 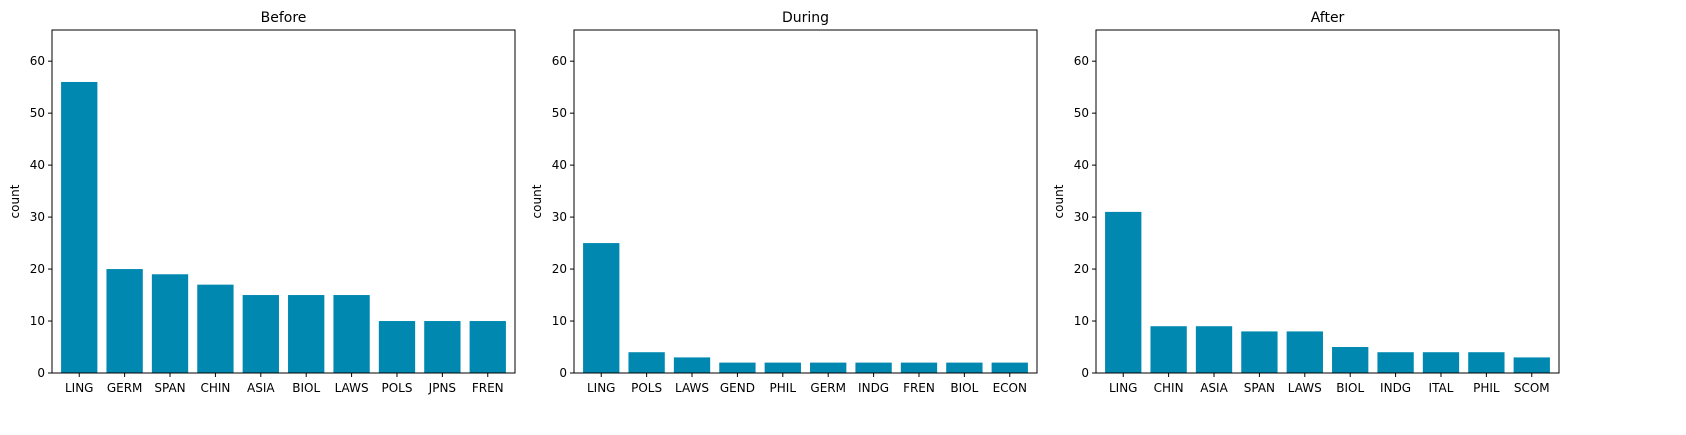 What do you see at coordinates (442, 347) in the screenshot?
I see `bar-jpns` at bounding box center [442, 347].